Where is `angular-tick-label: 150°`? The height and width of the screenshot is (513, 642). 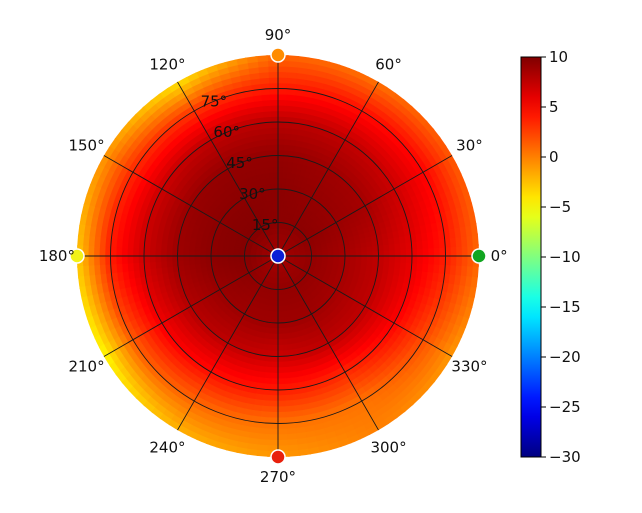
angular-tick-label: 150° is located at coordinates (86, 145).